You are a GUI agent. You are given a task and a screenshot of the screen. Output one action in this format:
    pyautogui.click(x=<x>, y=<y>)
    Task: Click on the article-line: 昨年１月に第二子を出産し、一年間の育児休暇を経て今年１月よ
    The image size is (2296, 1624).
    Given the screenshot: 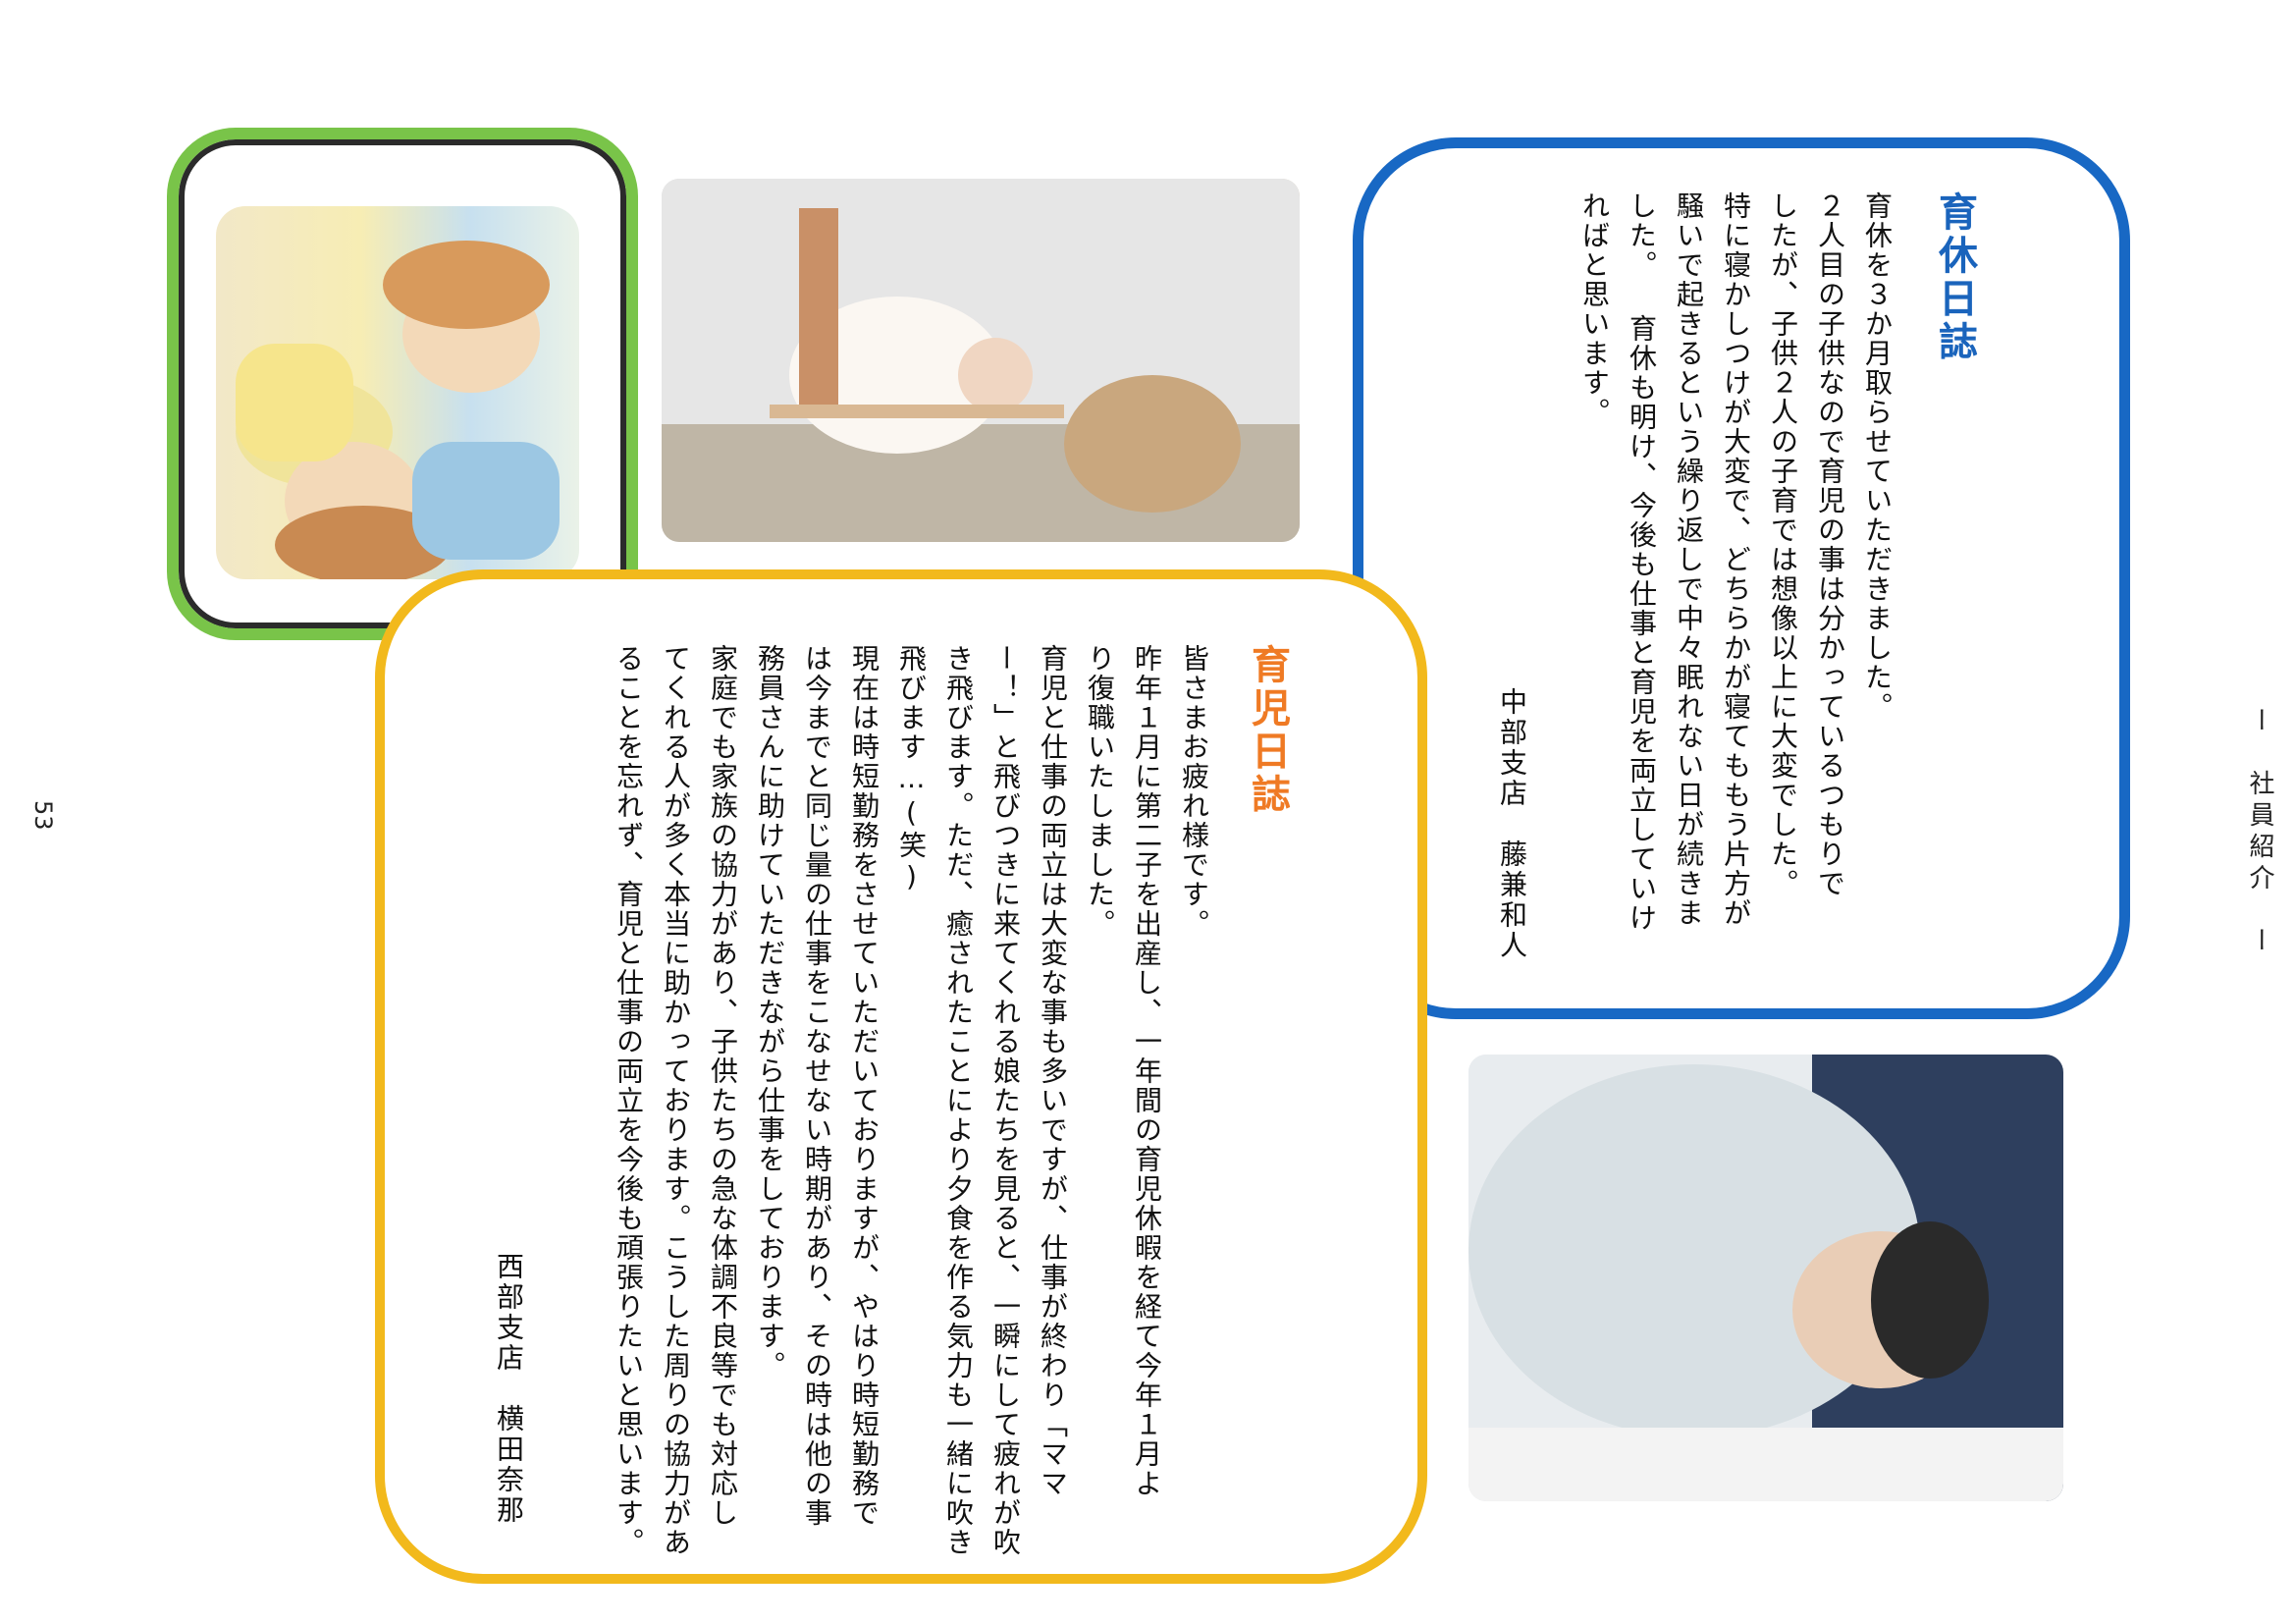 What is the action you would take?
    pyautogui.click(x=1147, y=1071)
    